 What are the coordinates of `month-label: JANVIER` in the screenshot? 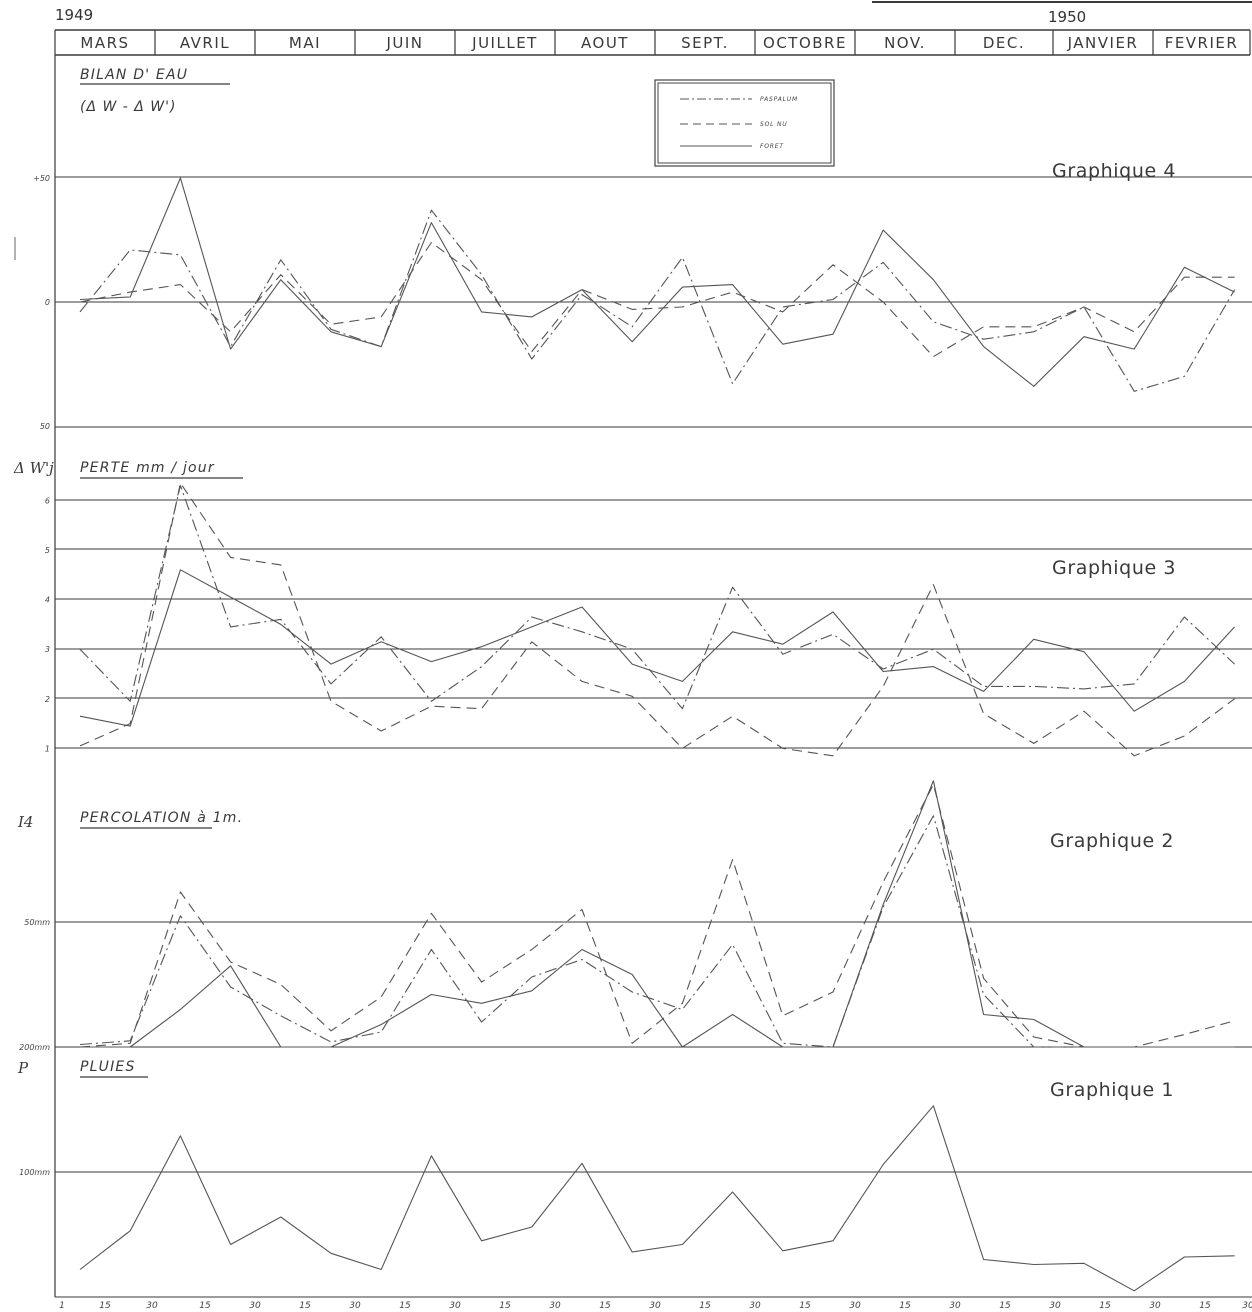 It's located at (1103, 43).